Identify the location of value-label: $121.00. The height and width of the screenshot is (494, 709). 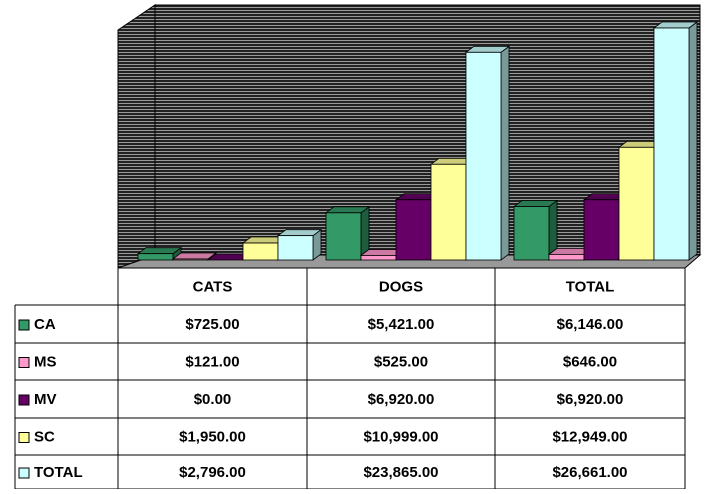
(212, 361).